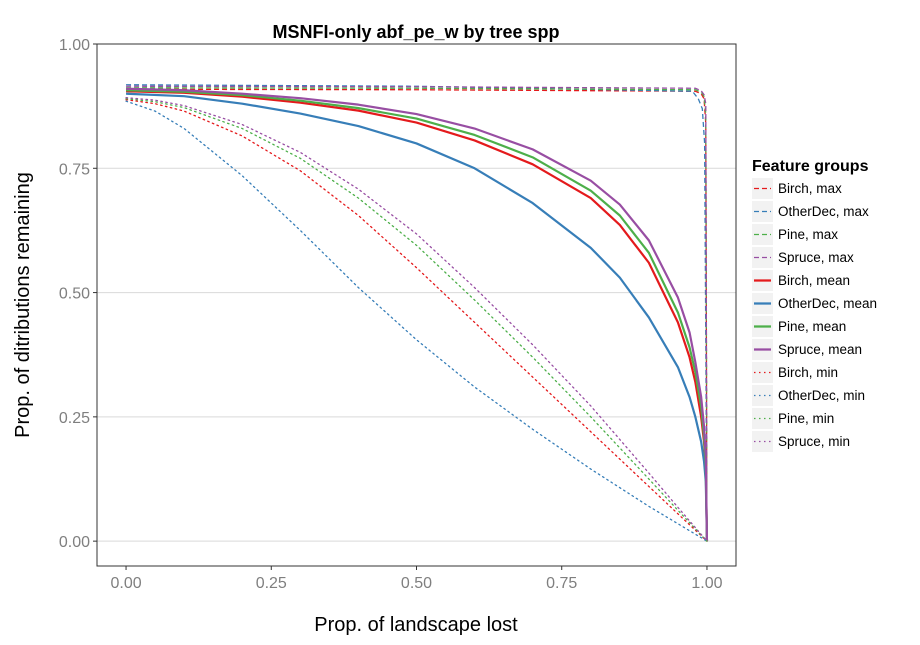 The width and height of the screenshot is (920, 645). Describe the element at coordinates (74, 169) in the screenshot. I see `y-tick-label: 0.75` at that location.